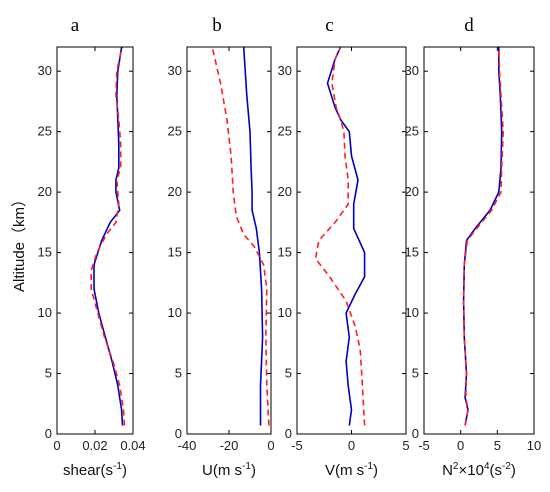 Image resolution: width=550 pixels, height=492 pixels. Describe the element at coordinates (217, 25) in the screenshot. I see `panel-letter: b` at that location.